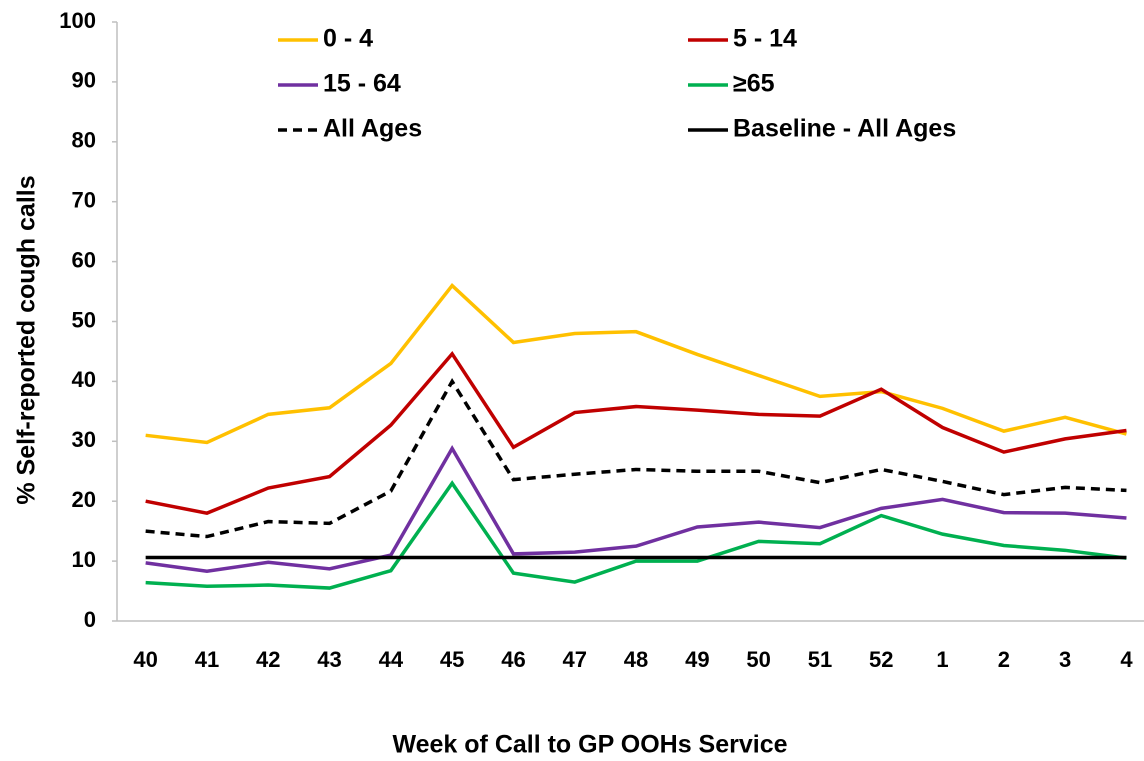  I want to click on y-tick-label: 30, so click(84, 439).